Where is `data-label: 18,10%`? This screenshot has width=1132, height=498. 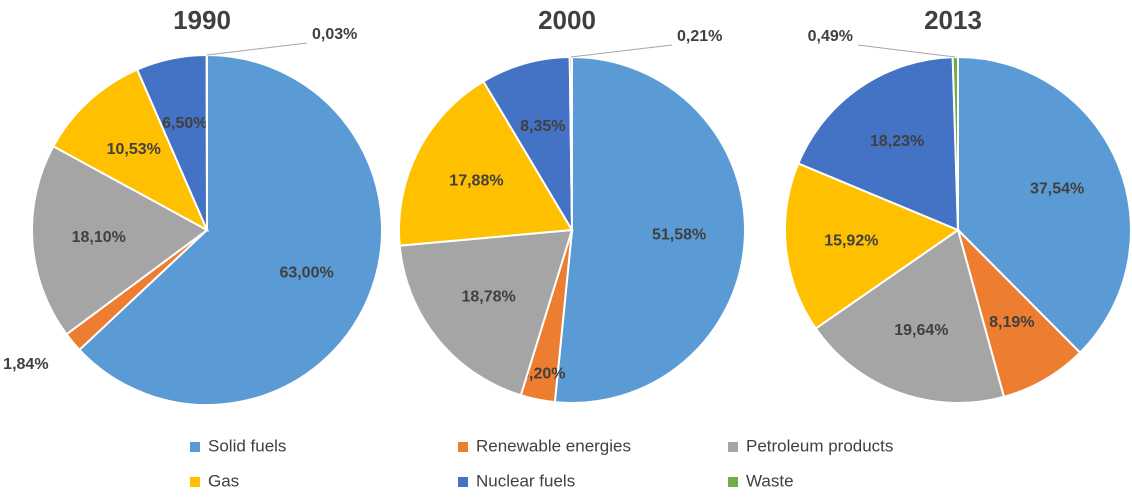
data-label: 18,10% is located at coordinates (99, 237).